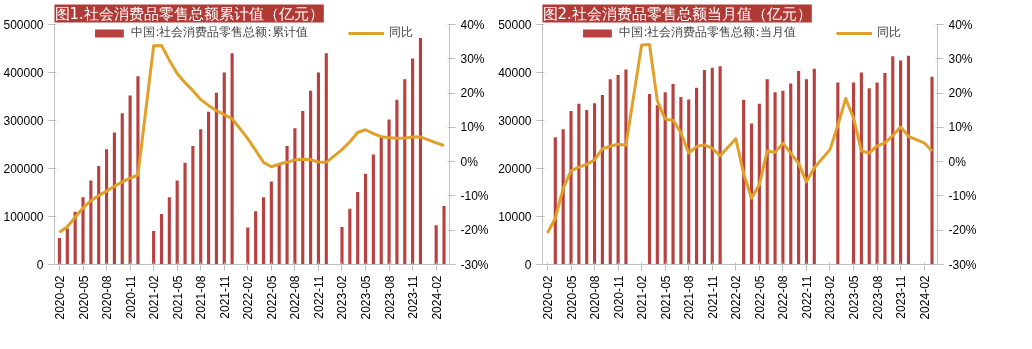 This screenshot has height=349, width=1032. What do you see at coordinates (854, 297) in the screenshot?
I see `x-tick-label: 2023-05` at bounding box center [854, 297].